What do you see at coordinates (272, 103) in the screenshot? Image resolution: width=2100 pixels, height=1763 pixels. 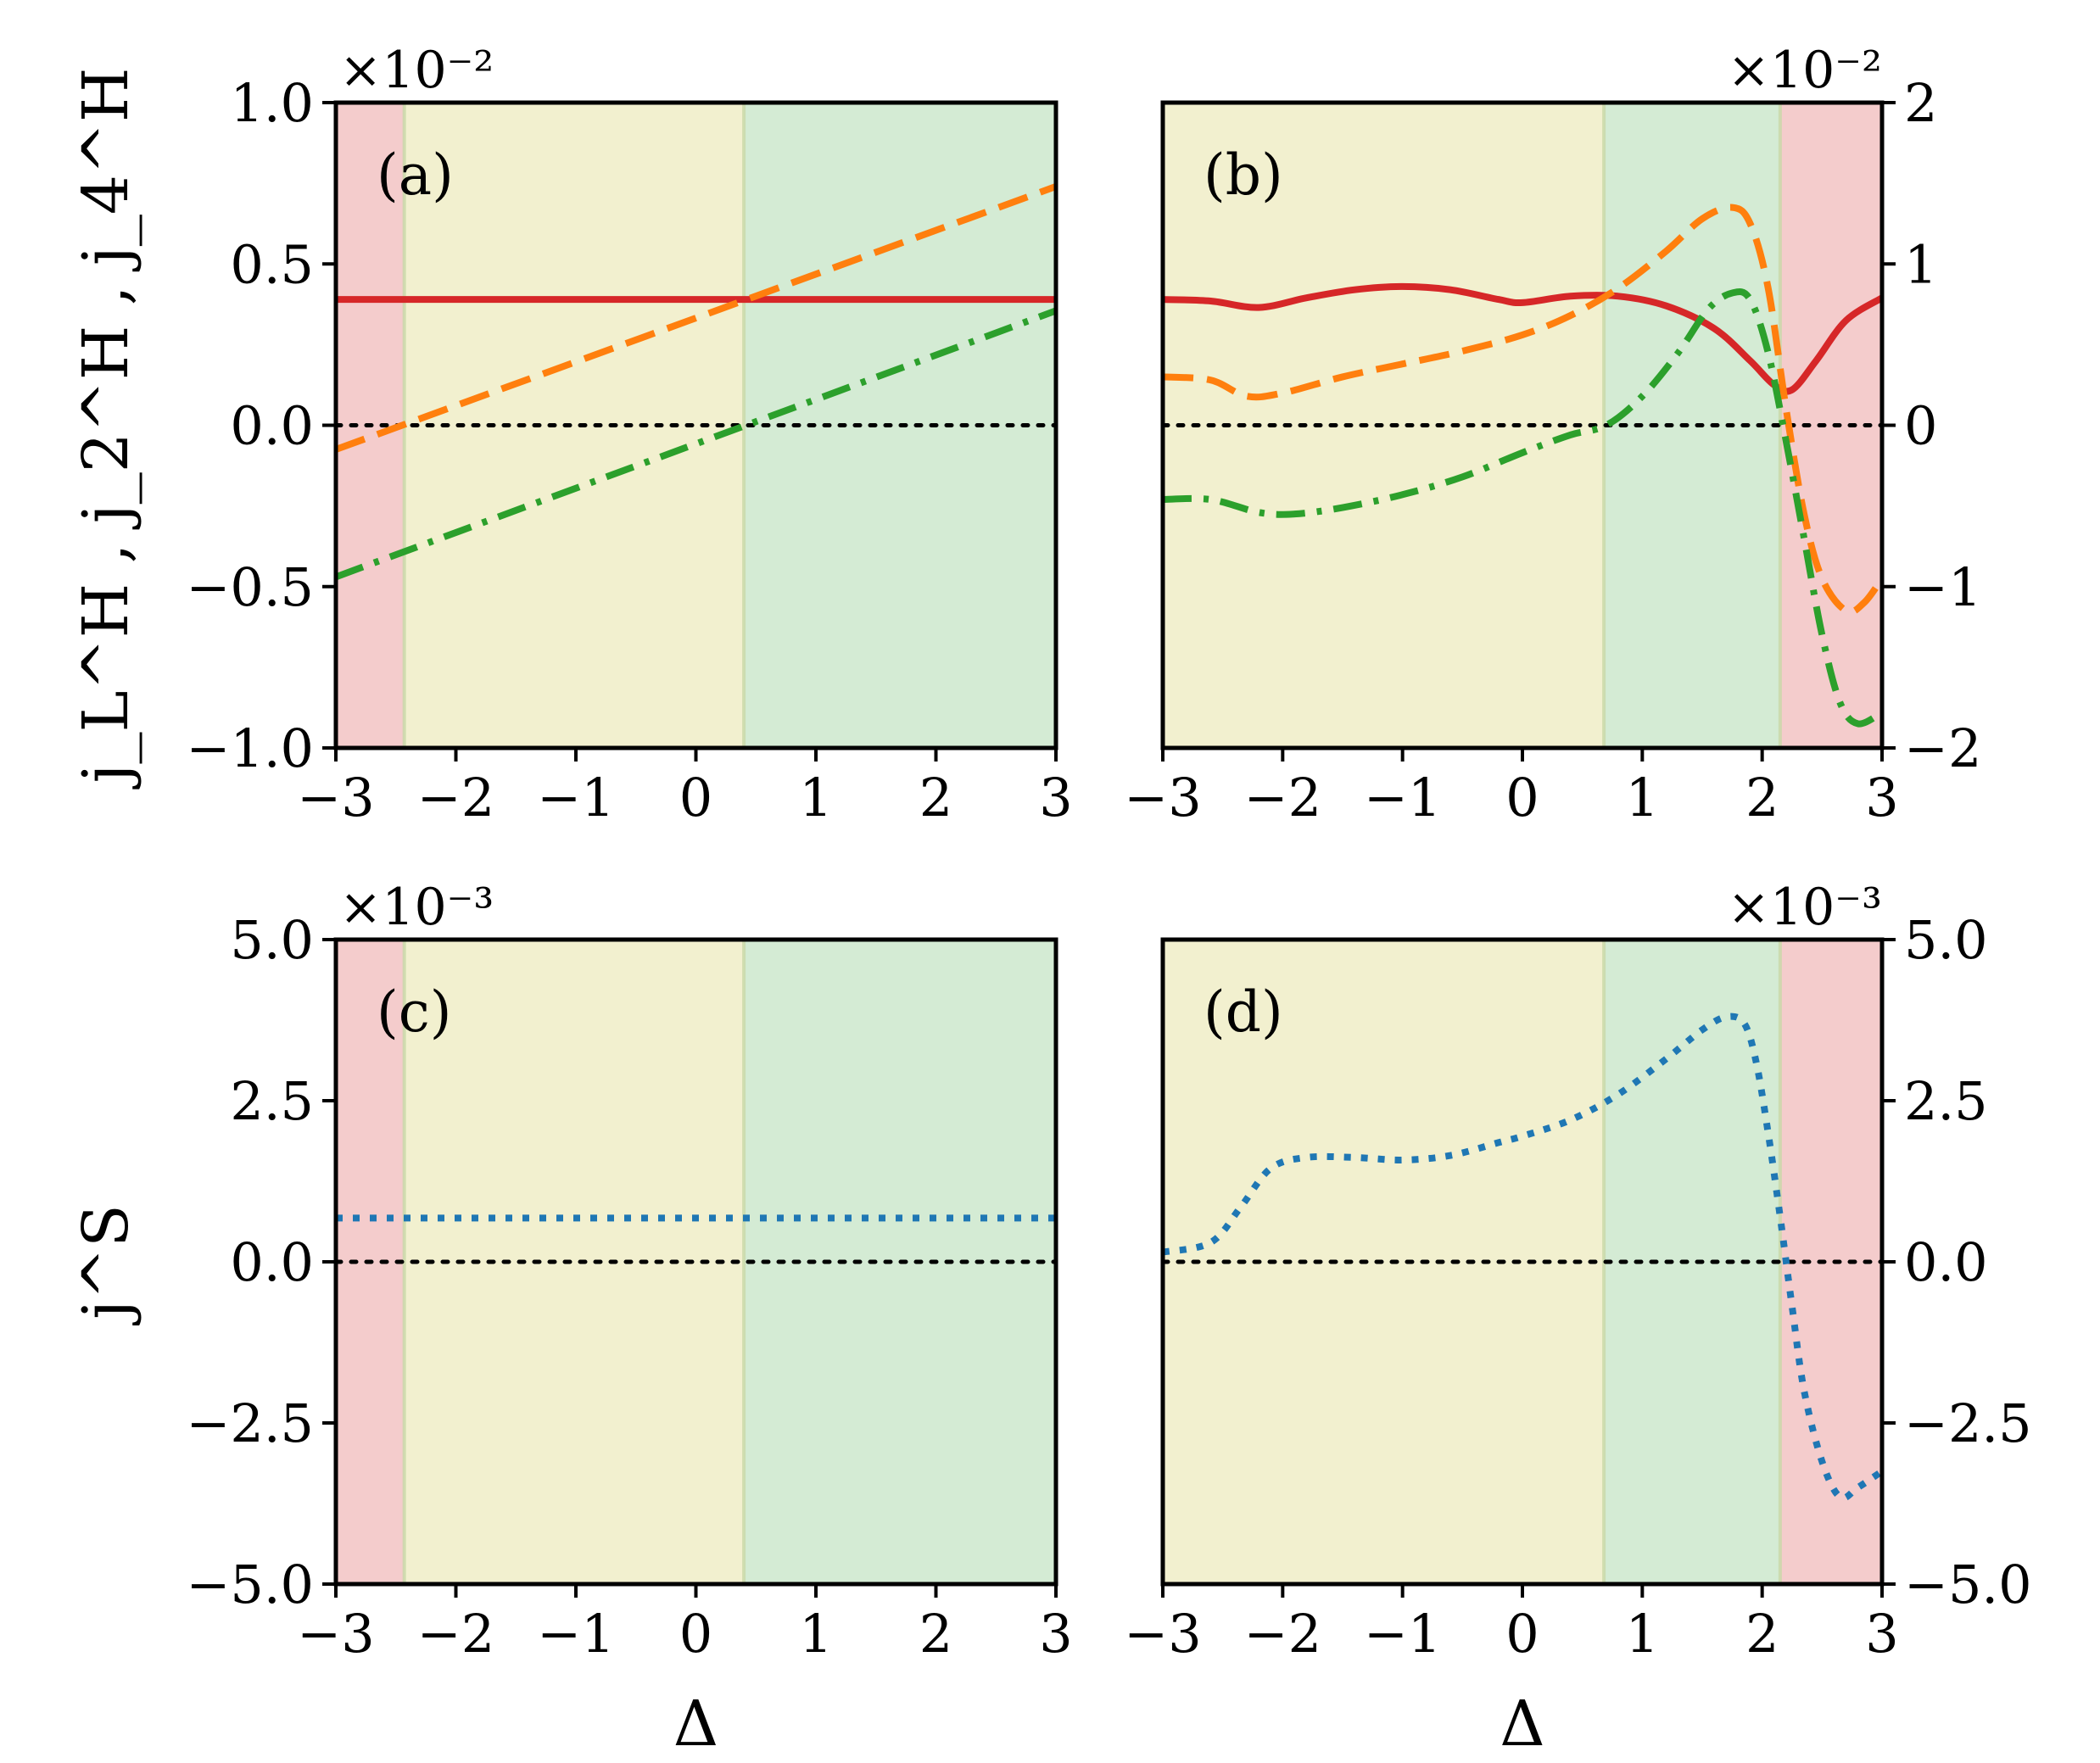 I see `y-tick-label: 1.0` at bounding box center [272, 103].